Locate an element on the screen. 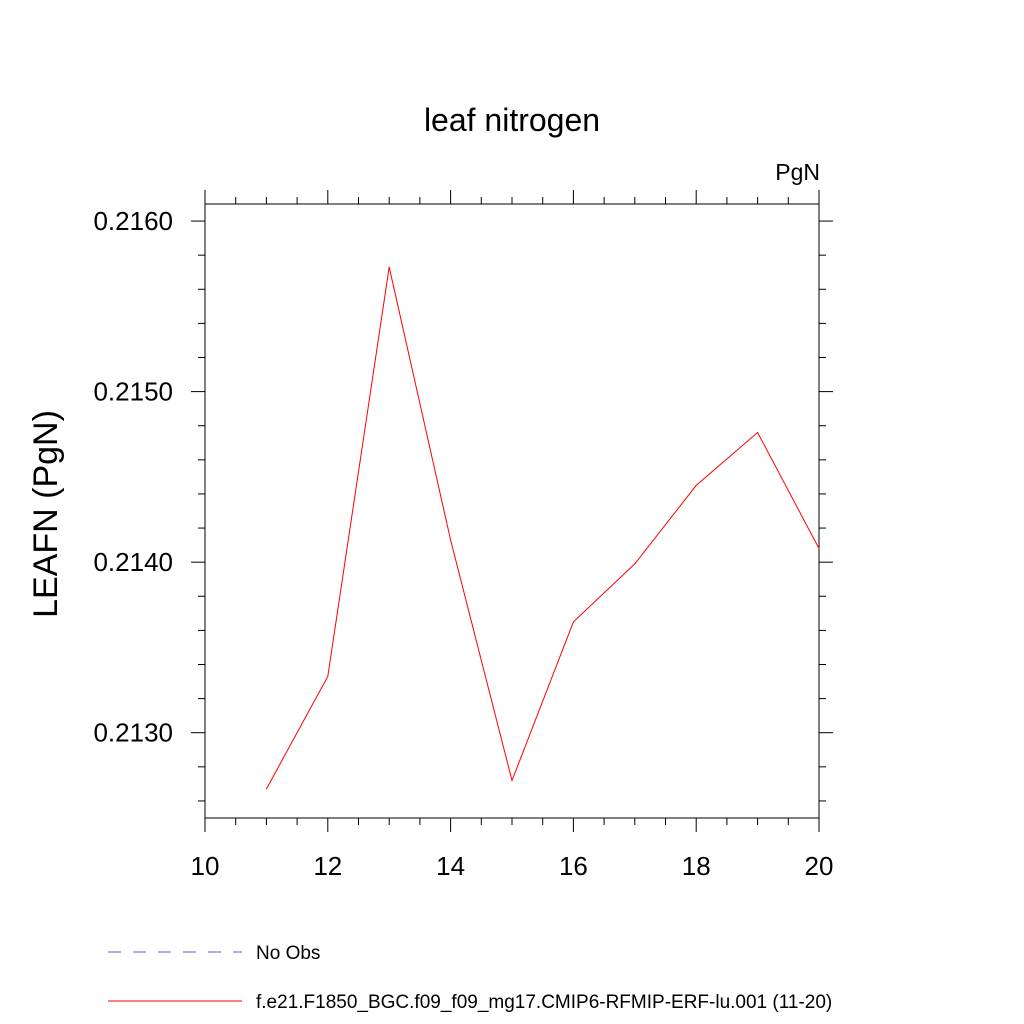 This screenshot has width=1024, height=1024. y-tick-label: 0.2140 is located at coordinates (133, 562).